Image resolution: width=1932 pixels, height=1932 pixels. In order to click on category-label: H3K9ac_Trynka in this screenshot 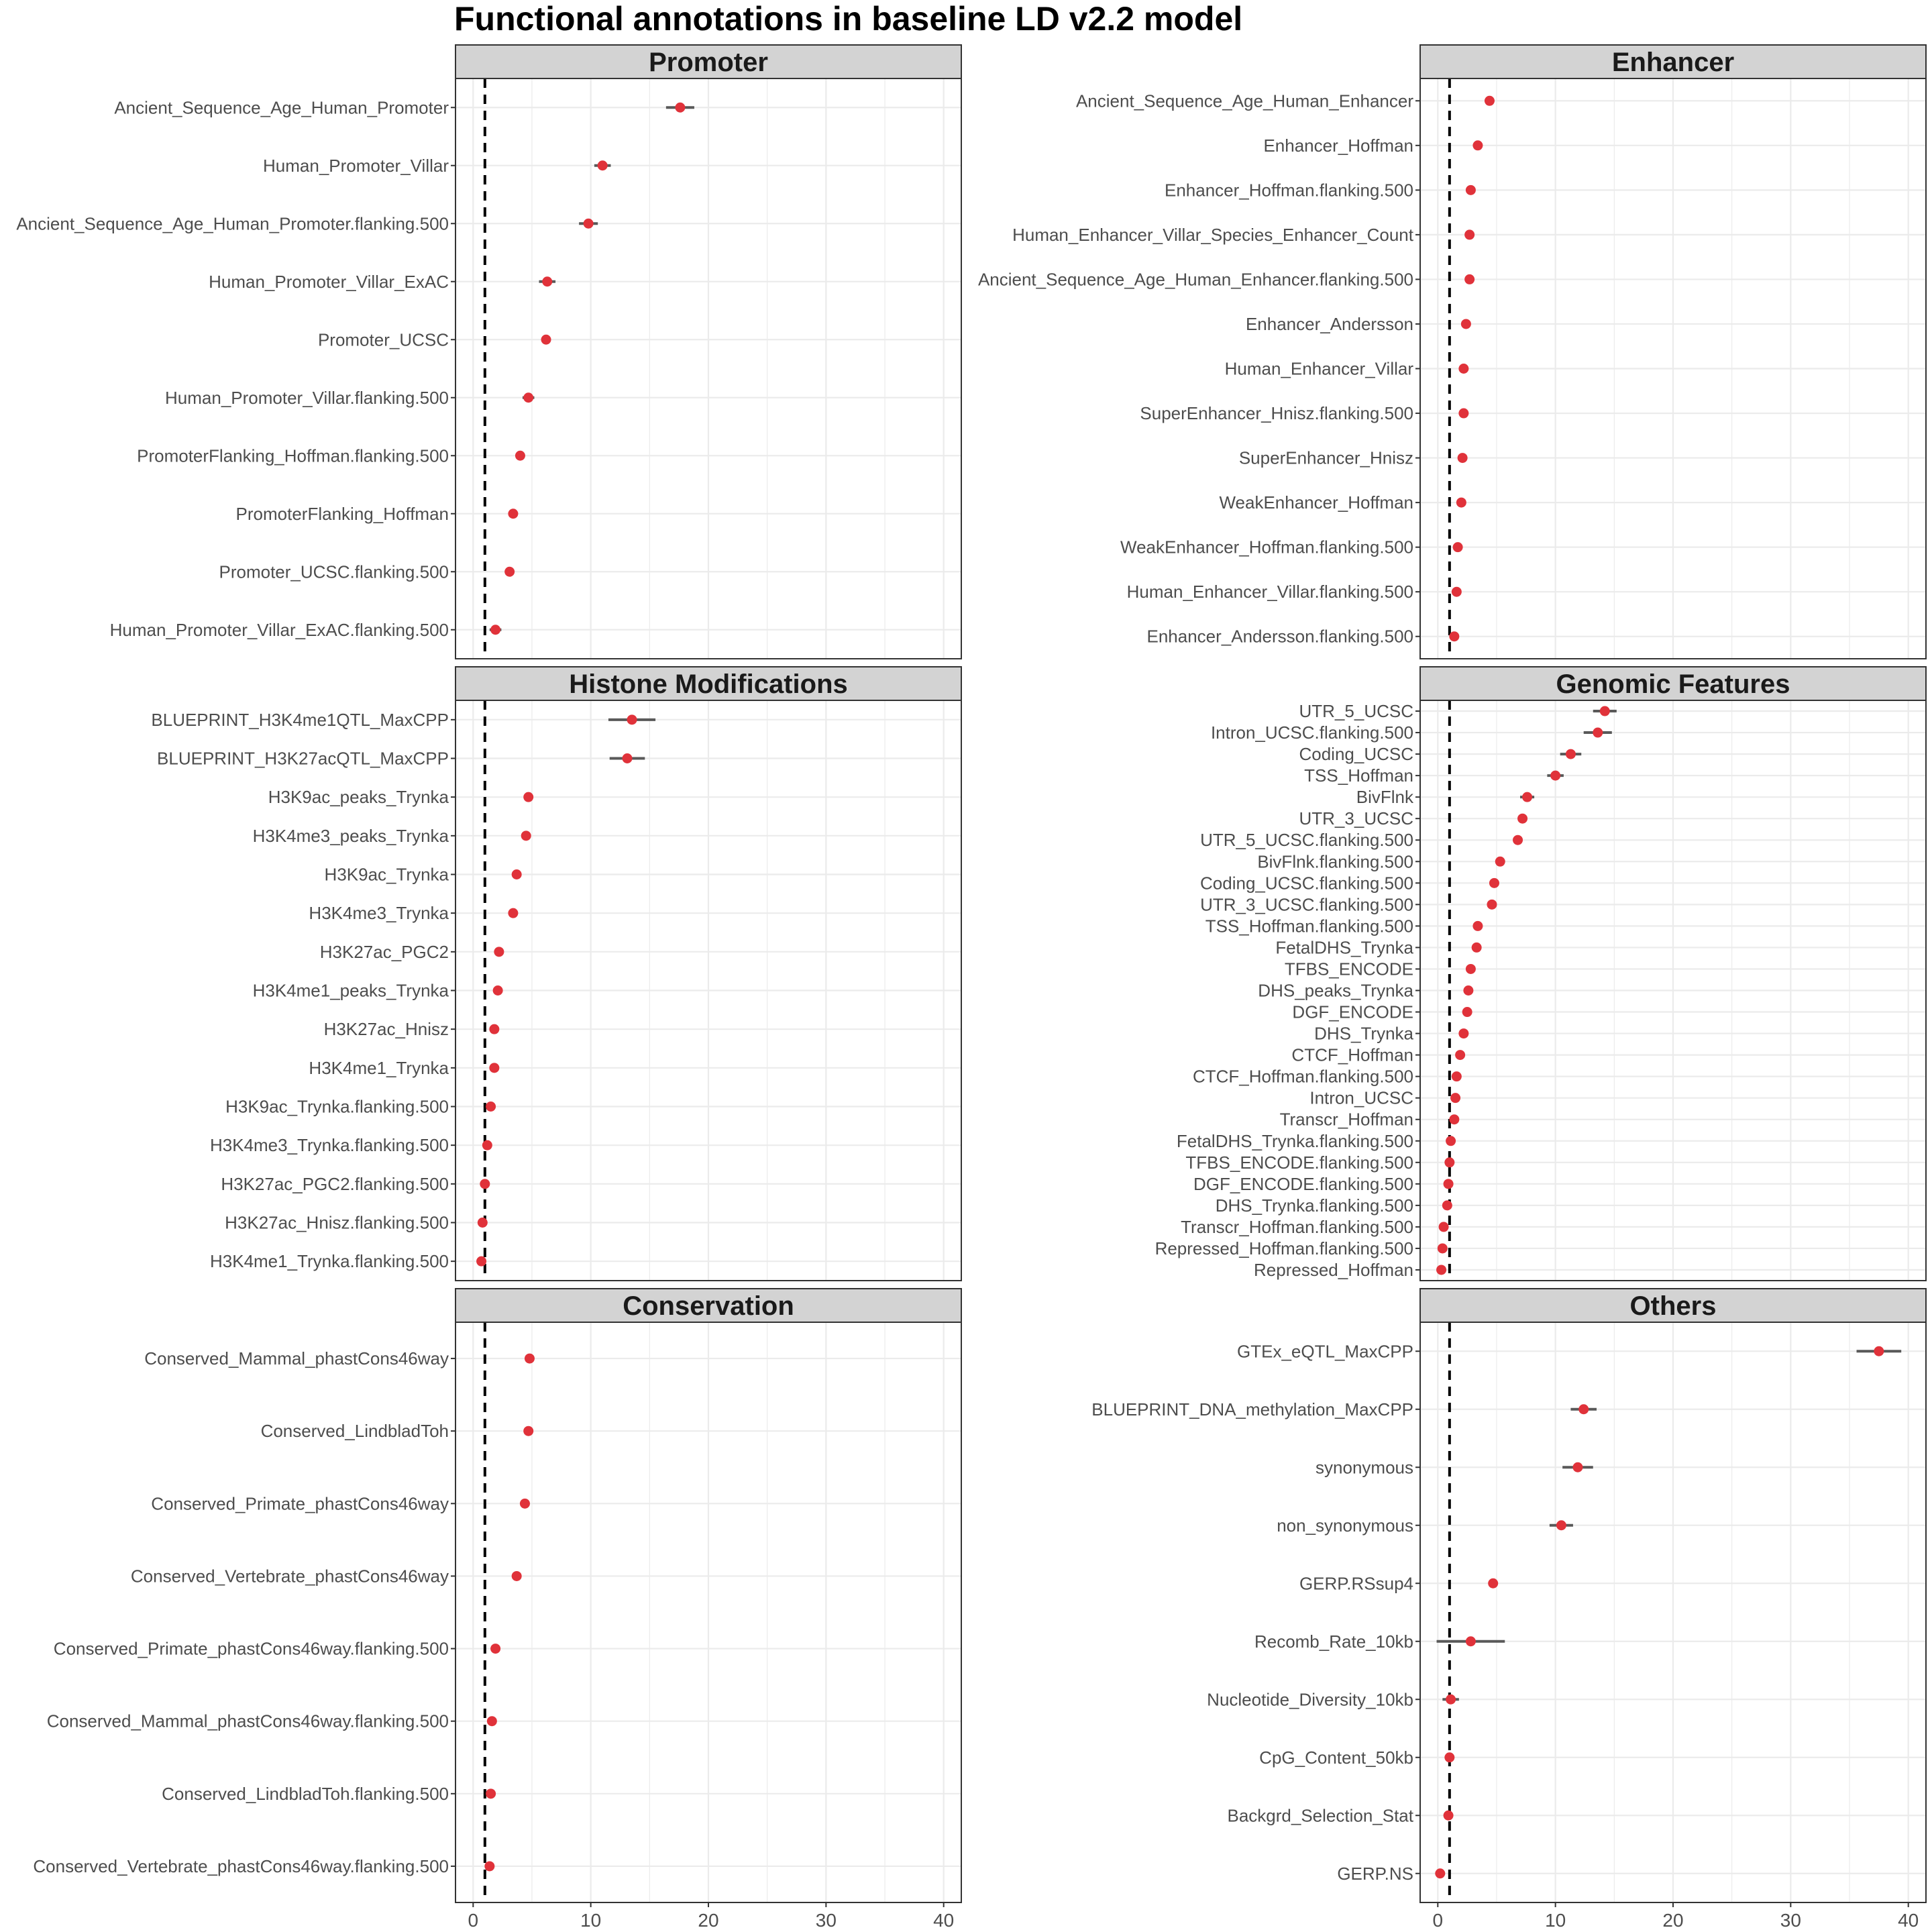, I will do `click(387, 875)`.